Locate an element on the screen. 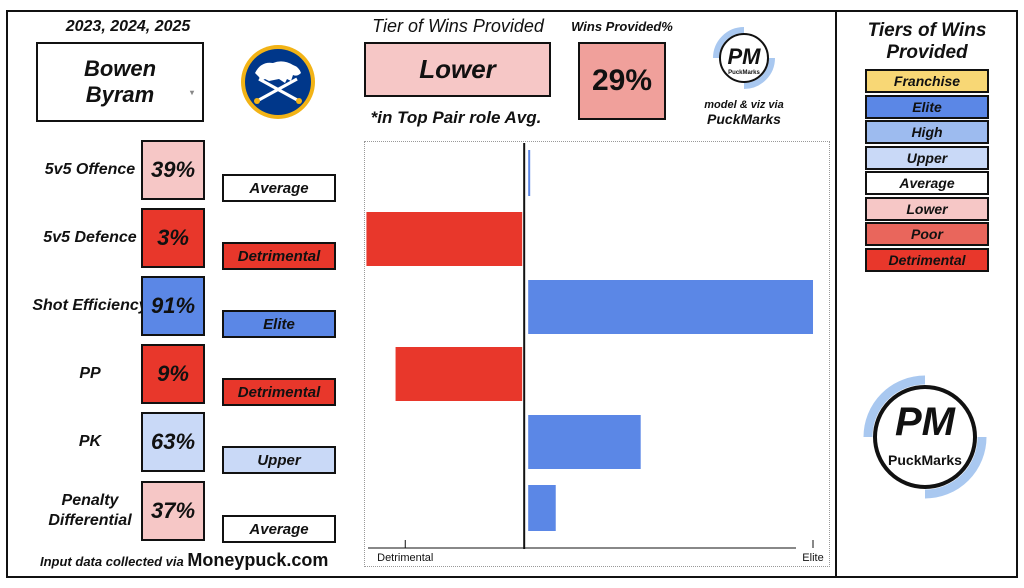 Image resolution: width=1024 pixels, height=588 pixels. metric-label: PK is located at coordinates (90, 441).